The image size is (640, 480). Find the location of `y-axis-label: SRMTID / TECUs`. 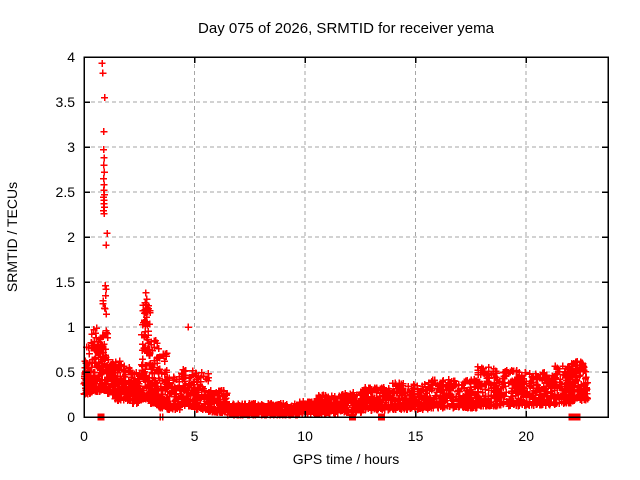

y-axis-label: SRMTID / TECUs is located at coordinates (12, 237).